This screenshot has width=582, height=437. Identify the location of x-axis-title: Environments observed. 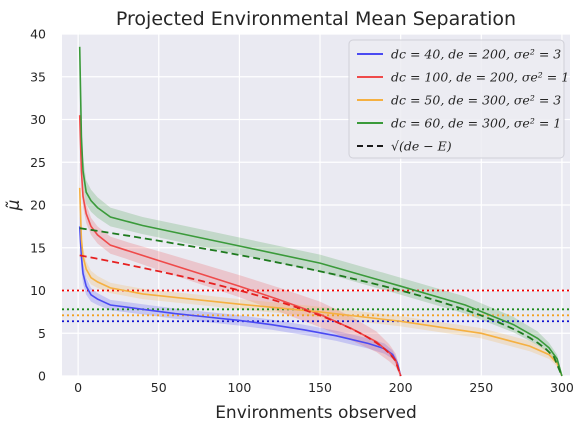
(316, 413).